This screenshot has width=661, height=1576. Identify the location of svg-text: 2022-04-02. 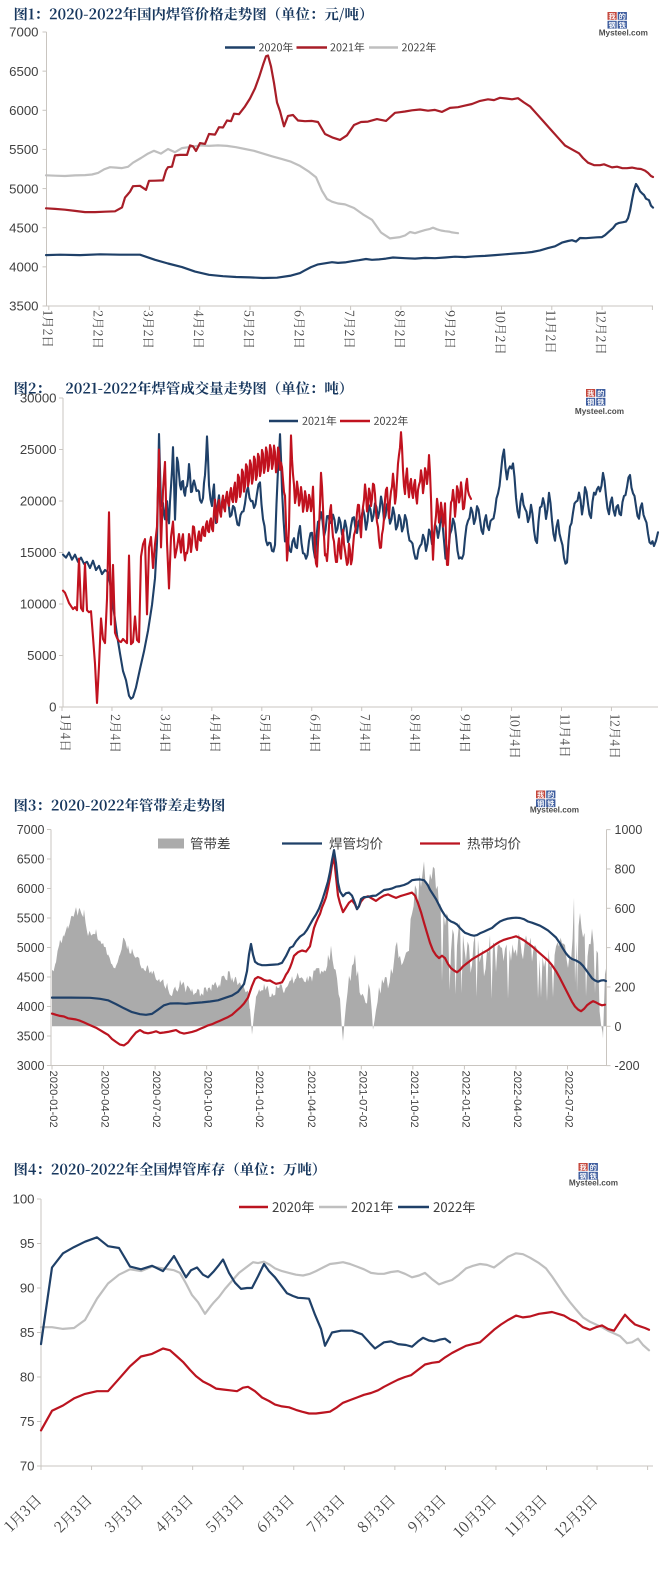
(517, 1099).